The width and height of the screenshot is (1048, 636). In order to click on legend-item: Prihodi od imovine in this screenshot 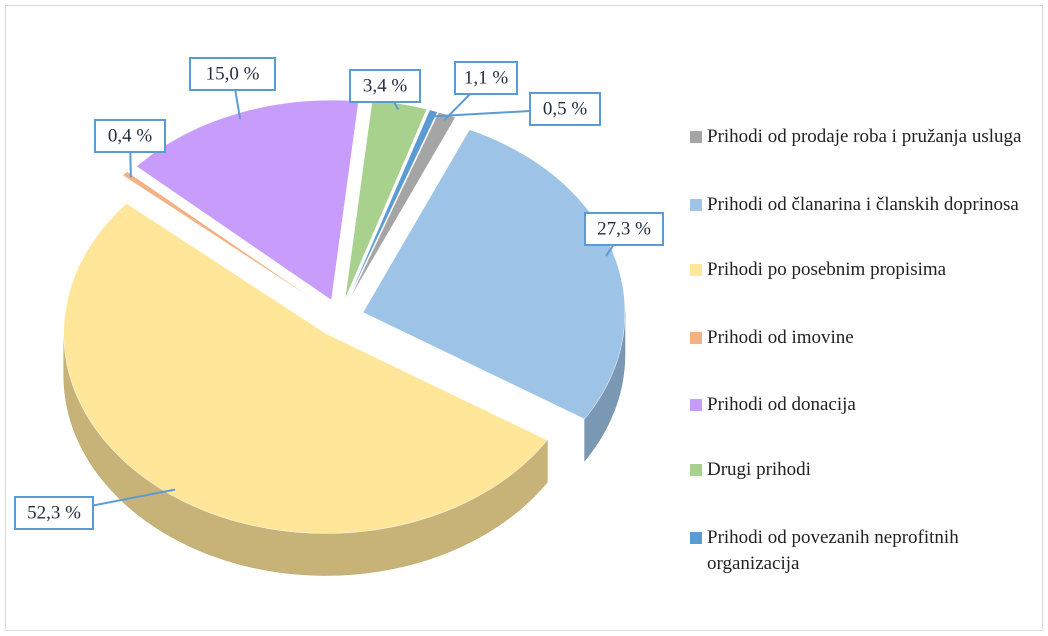, I will do `click(868, 338)`.